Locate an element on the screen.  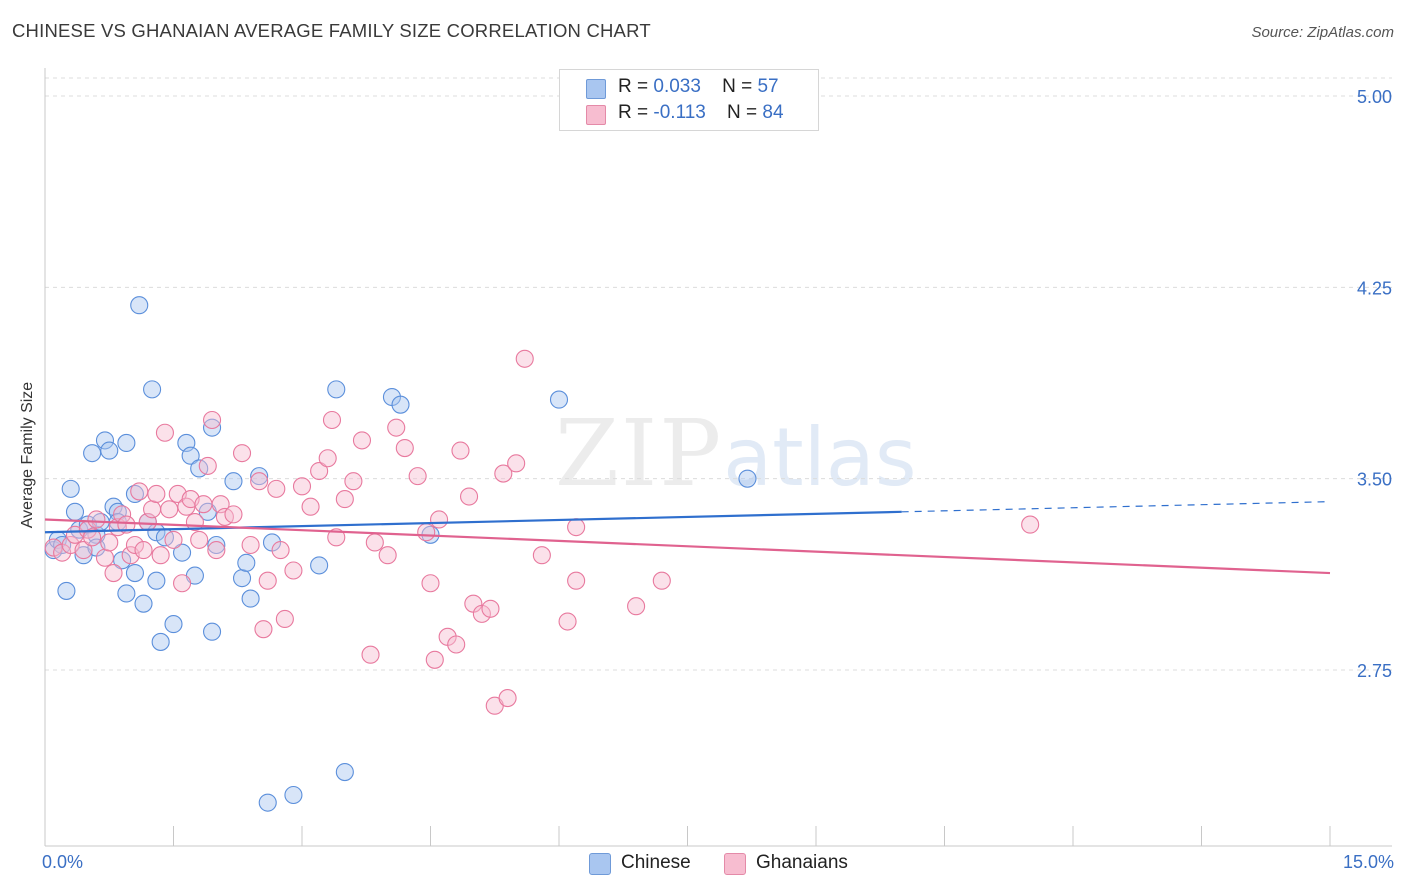
ghanaians-legend-swatch is located at coordinates (735, 864).